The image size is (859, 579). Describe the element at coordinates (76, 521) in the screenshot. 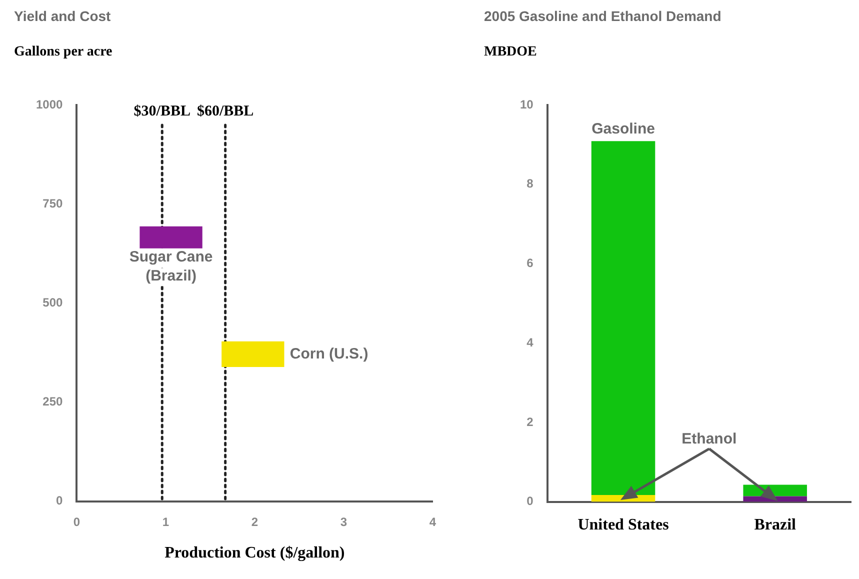

I see `x-tick-label: 0` at that location.